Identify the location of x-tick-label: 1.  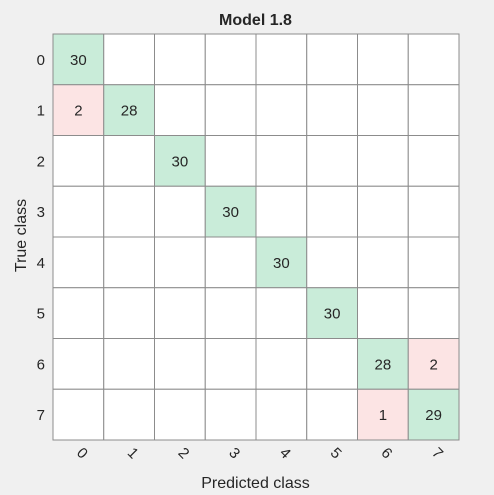
(133, 453).